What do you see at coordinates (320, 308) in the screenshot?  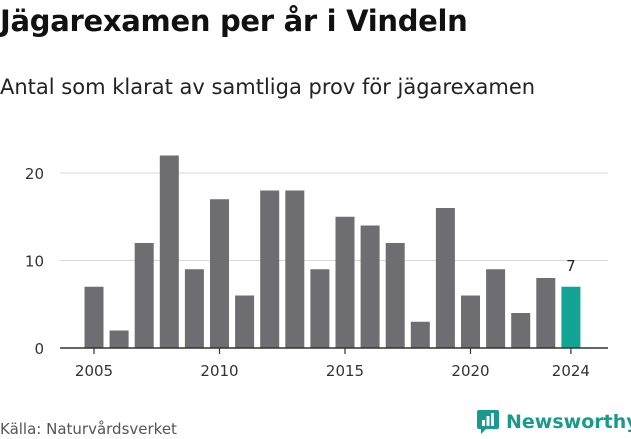 I see `bar-2014` at bounding box center [320, 308].